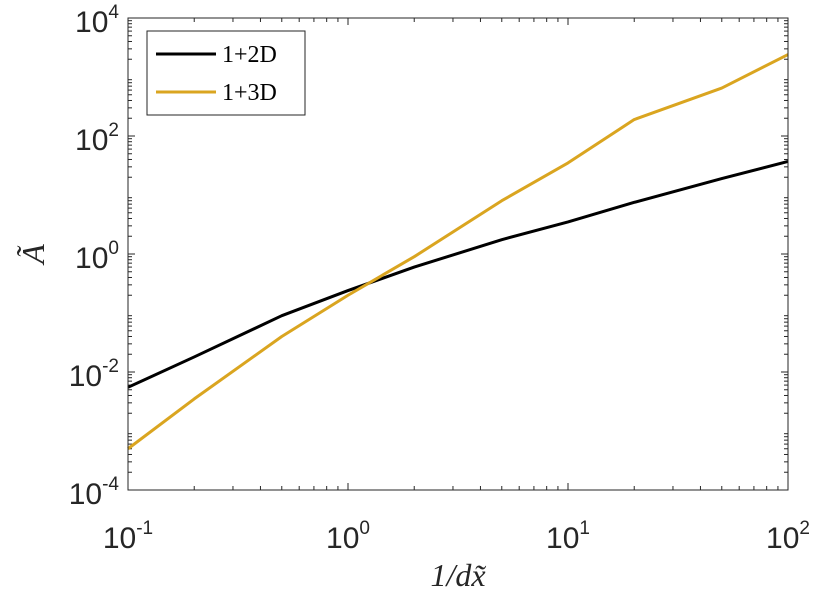  I want to click on x-tick-label: 10¹, so click(568, 536).